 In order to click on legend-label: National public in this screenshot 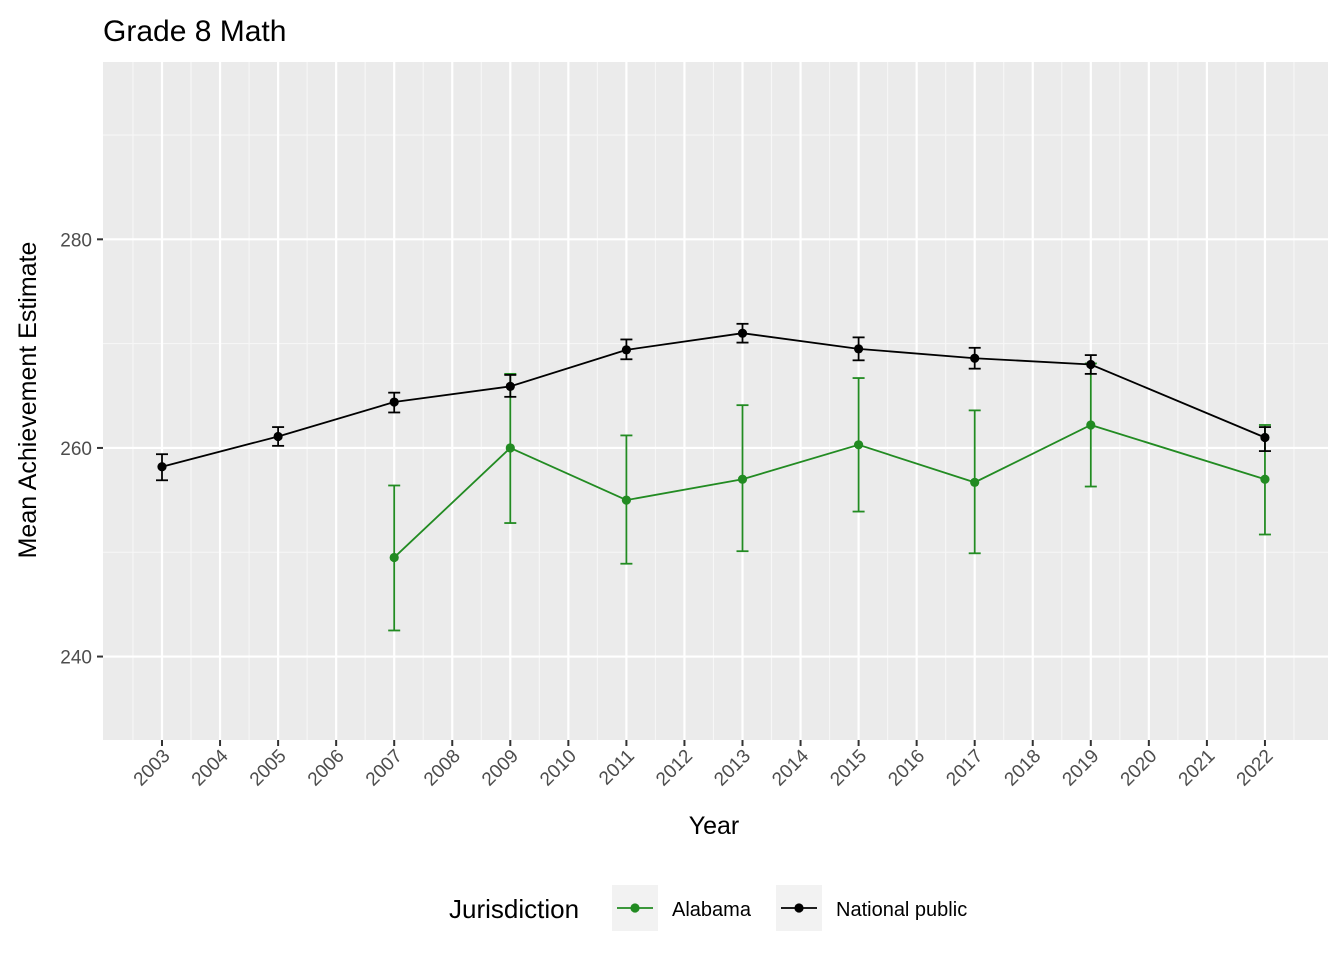, I will do `click(901, 910)`.